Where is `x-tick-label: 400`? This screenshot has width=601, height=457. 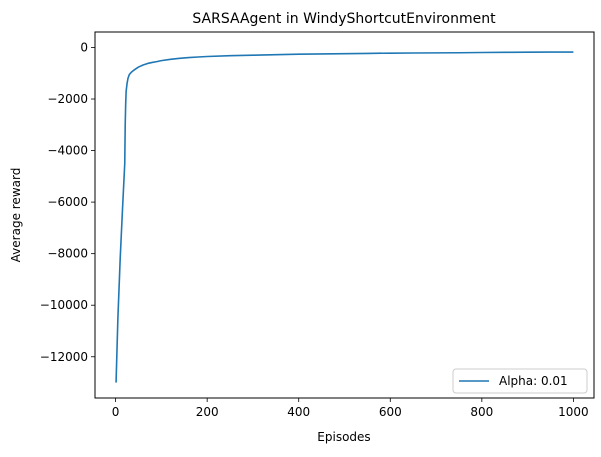 x-tick-label: 400 is located at coordinates (298, 412).